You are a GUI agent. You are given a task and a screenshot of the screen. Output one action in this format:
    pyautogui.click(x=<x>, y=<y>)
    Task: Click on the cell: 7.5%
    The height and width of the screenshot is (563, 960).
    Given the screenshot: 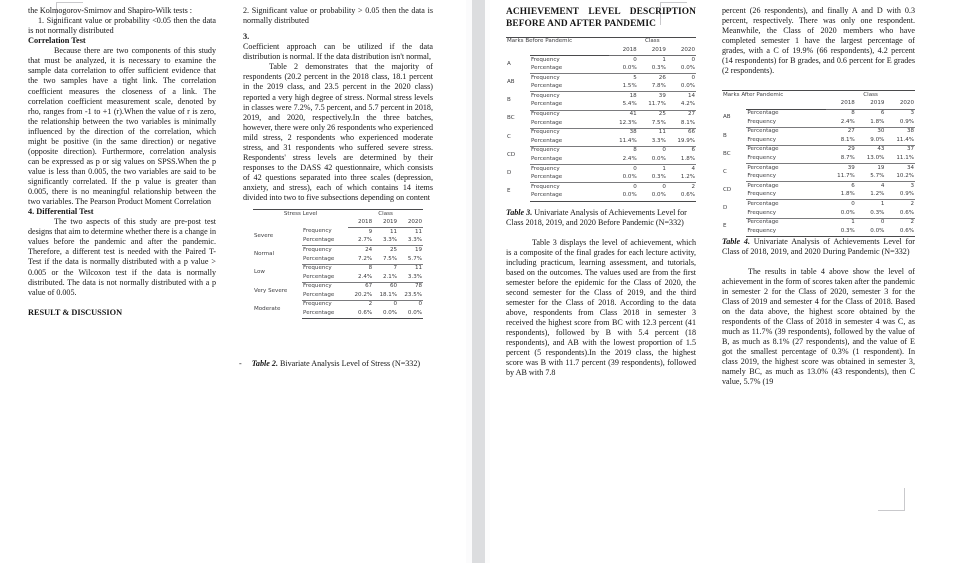 What is the action you would take?
    pyautogui.click(x=652, y=124)
    